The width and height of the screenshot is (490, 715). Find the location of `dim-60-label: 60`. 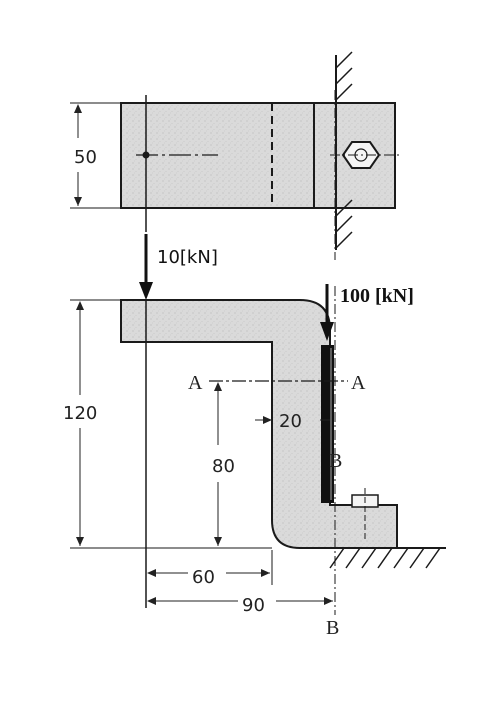

dim-60-label: 60 is located at coordinates (203, 577).